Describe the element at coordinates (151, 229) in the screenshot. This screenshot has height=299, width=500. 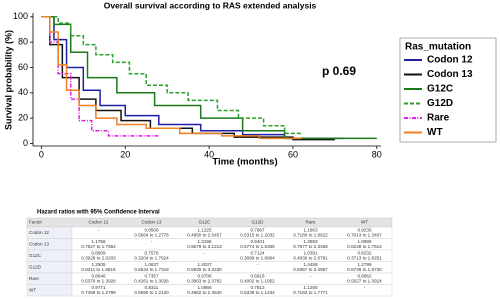
I see `table-hr: 0.8506` at that location.